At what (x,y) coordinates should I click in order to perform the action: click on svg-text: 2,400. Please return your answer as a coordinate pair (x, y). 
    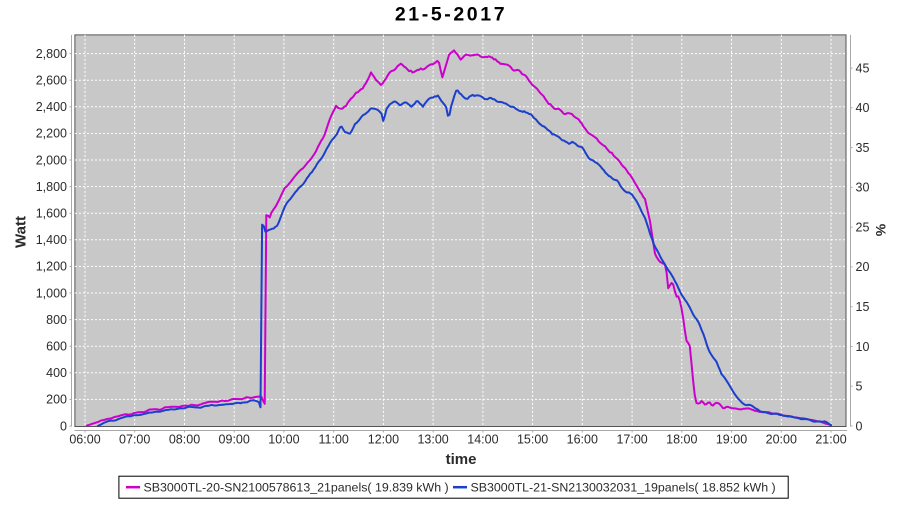
    Looking at the image, I should click on (51, 107).